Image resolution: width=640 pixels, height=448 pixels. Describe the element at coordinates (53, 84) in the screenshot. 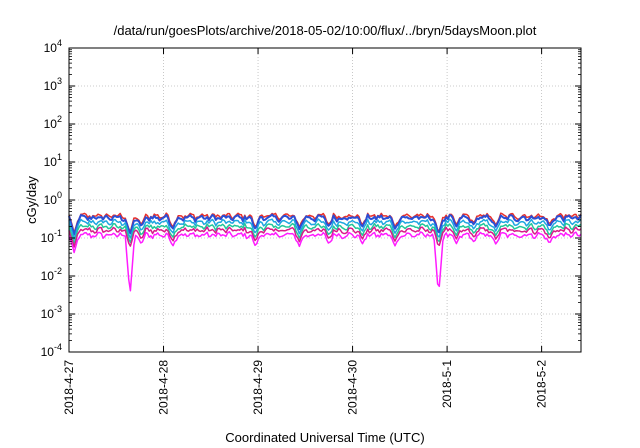

I see `y-tick-label: 10³` at that location.